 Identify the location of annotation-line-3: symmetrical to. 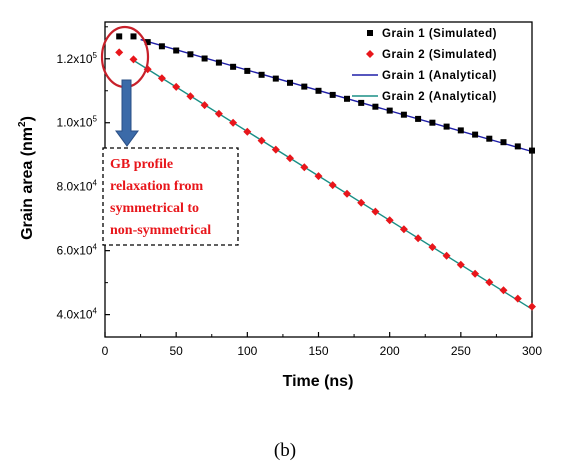
(154, 208).